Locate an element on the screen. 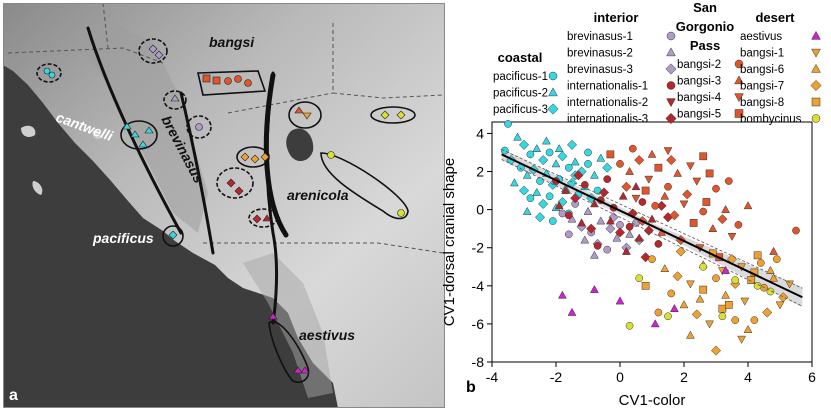  regression-line is located at coordinates (652, 226).